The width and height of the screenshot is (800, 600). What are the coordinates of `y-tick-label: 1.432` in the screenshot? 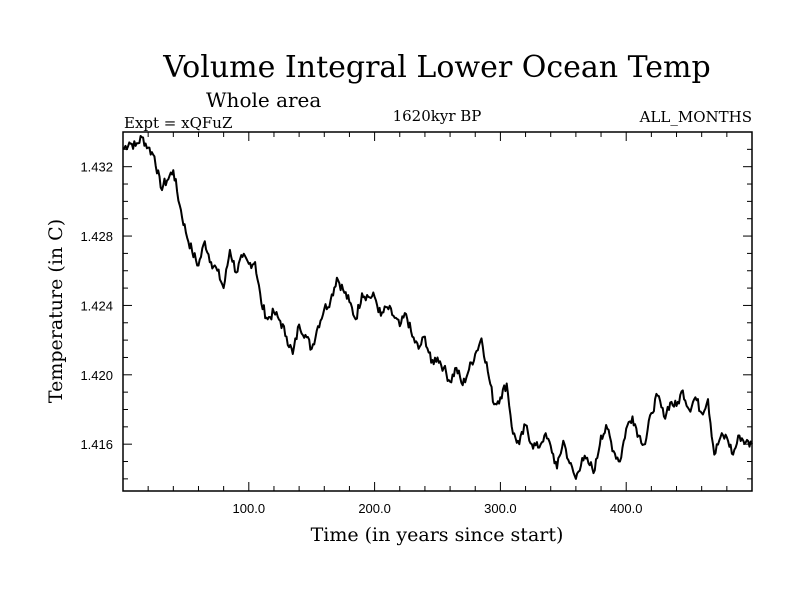 It's located at (96, 167).